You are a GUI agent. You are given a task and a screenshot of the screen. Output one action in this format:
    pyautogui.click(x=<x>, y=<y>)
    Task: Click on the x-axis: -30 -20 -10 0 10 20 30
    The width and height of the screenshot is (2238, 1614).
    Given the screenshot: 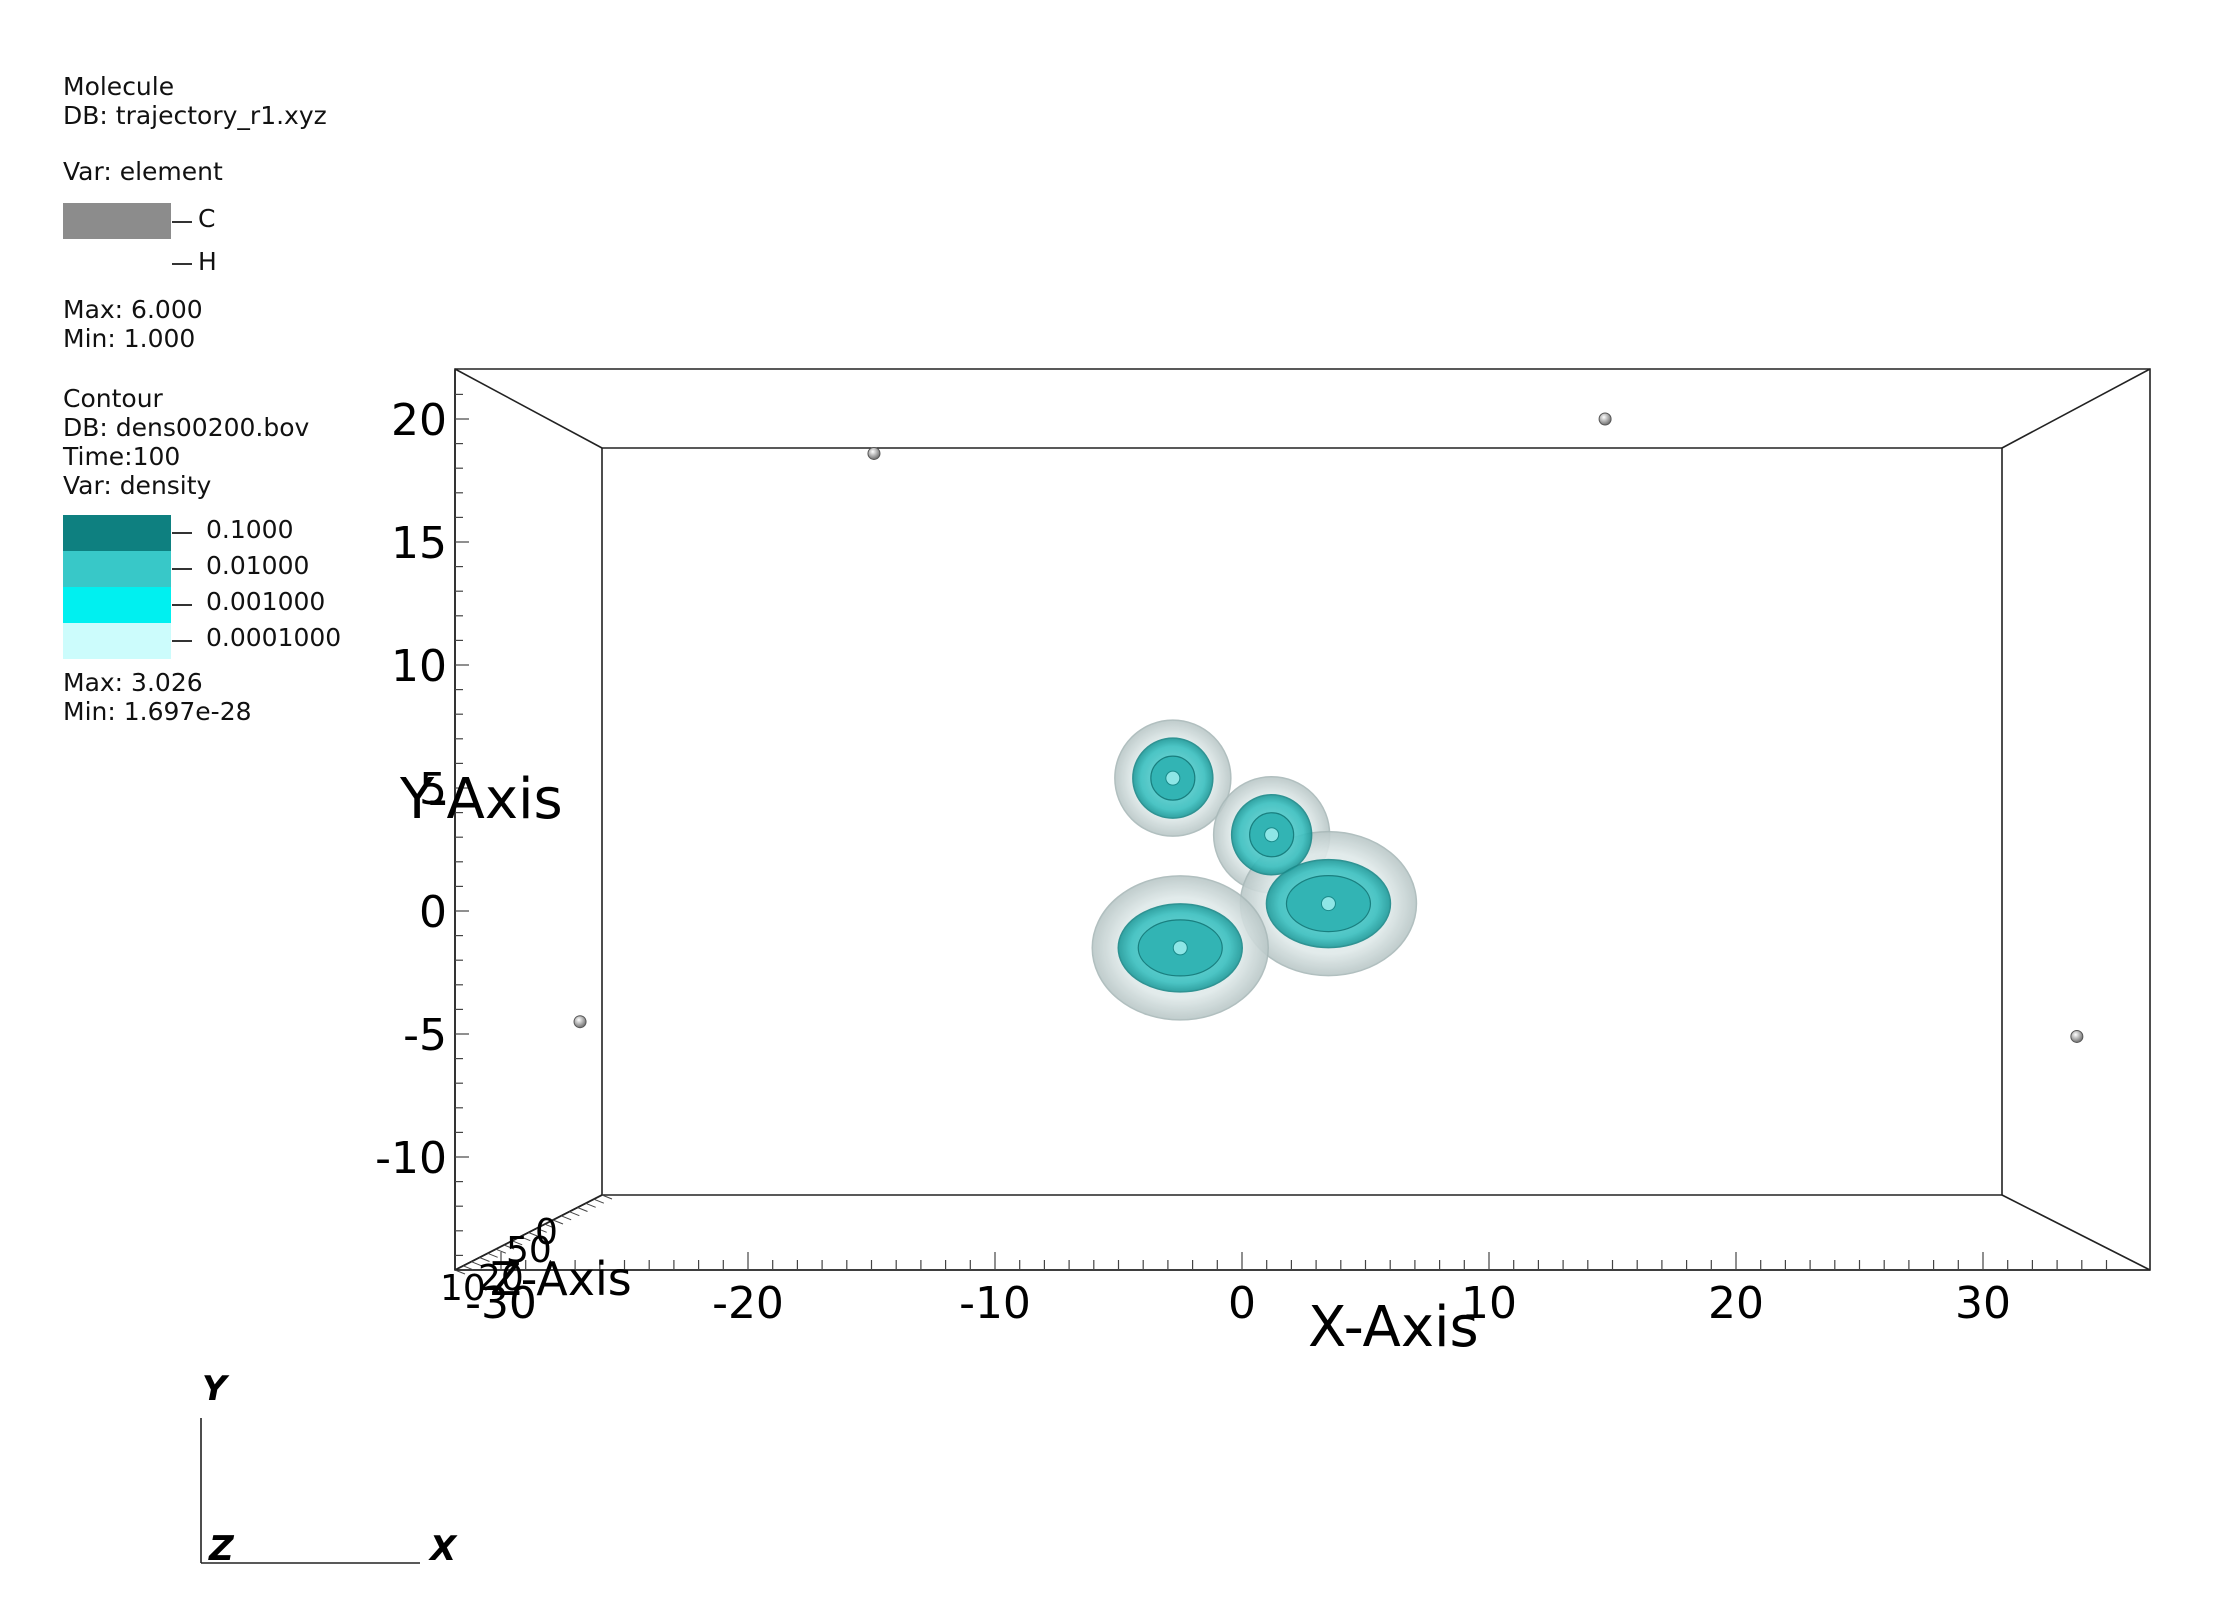 What is the action you would take?
    pyautogui.click(x=1302, y=1290)
    